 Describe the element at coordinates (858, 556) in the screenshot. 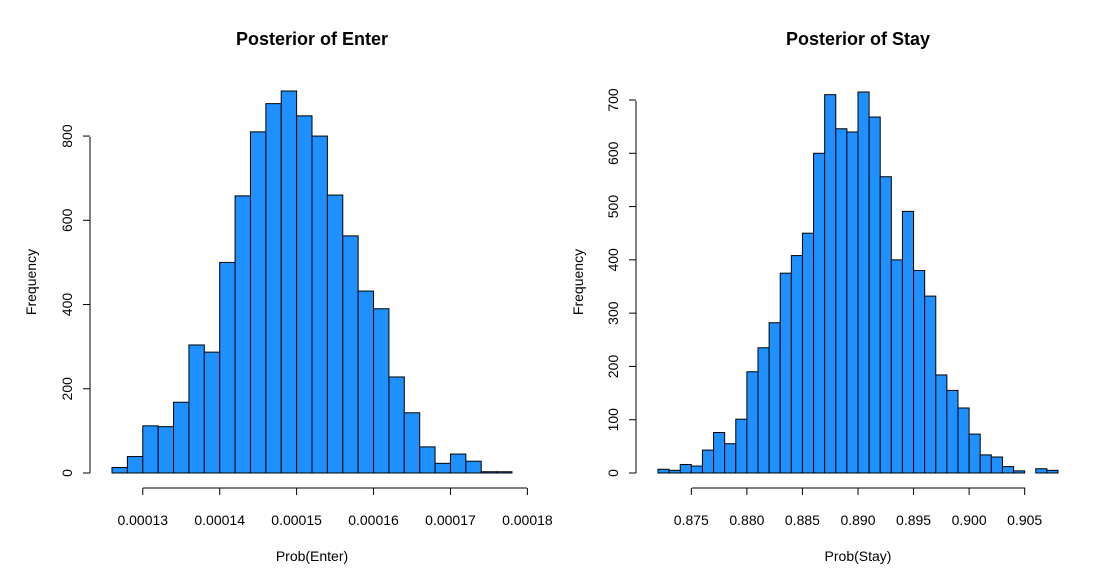

I see `x-axis-label: Prob(Stay)` at that location.